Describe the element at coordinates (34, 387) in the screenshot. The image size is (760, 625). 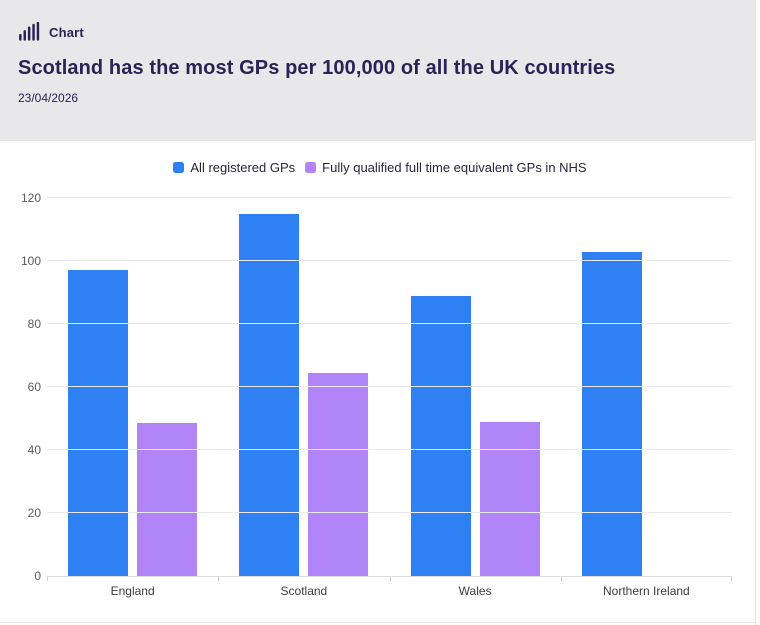
I see `y-axis-tick-label: 60` at that location.